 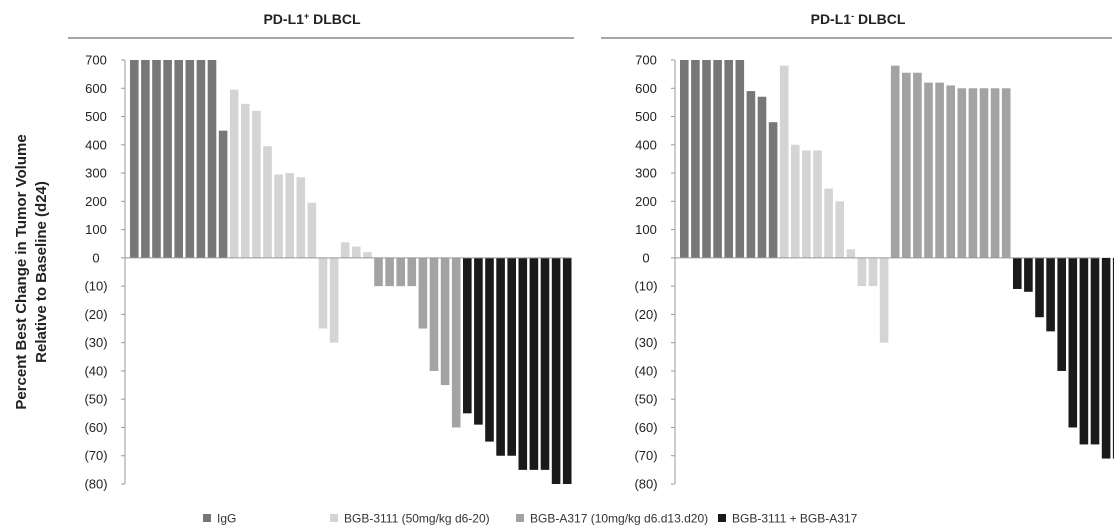 What do you see at coordinates (283, 19) in the screenshot?
I see `panel-title-main: PD-L1` at bounding box center [283, 19].